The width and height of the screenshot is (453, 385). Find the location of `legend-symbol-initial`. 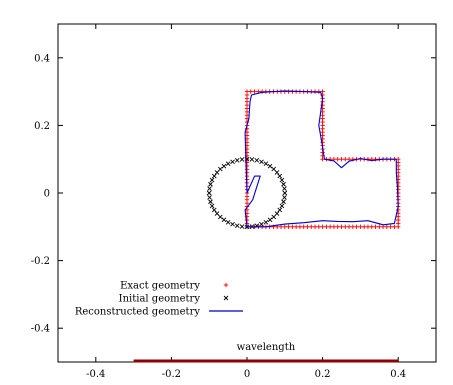

legend-symbol-initial is located at coordinates (226, 298).